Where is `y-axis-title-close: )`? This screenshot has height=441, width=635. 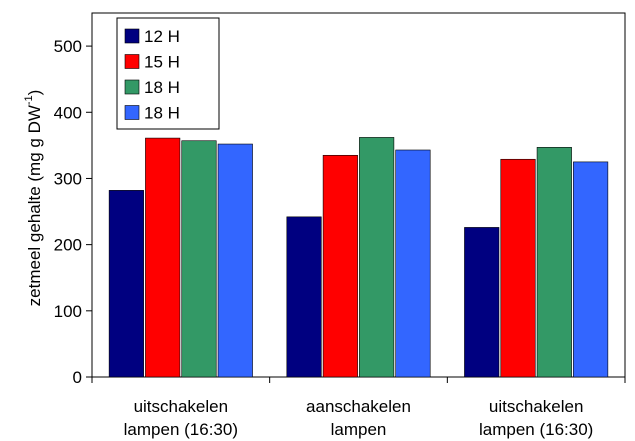
y-axis-title-close: ) is located at coordinates (34, 93).